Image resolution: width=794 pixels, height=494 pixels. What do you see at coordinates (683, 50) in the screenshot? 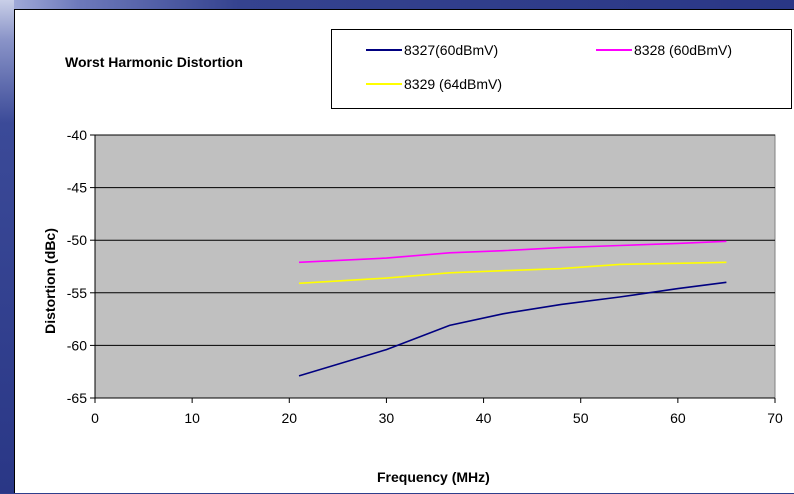
I see `legend-label-8328: 8328 (60dBmV)` at bounding box center [683, 50].